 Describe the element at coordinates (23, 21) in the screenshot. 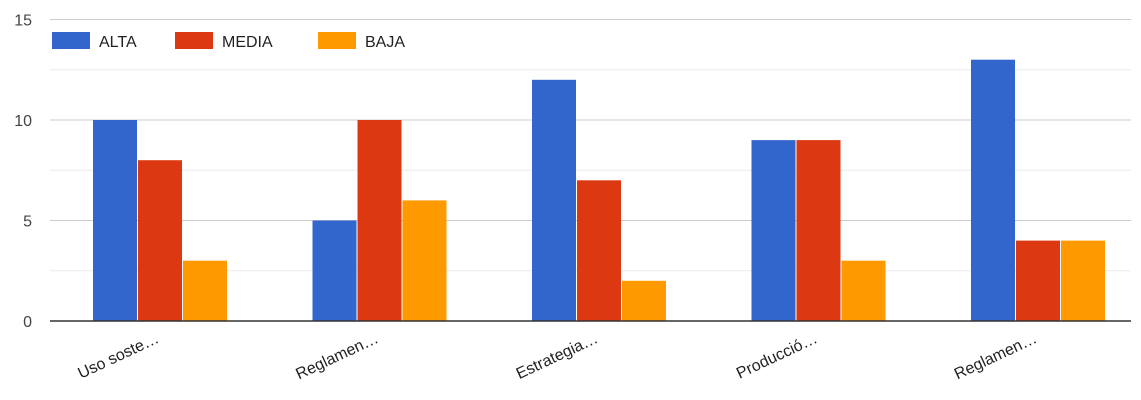

I see `y-tick-label: 15` at that location.